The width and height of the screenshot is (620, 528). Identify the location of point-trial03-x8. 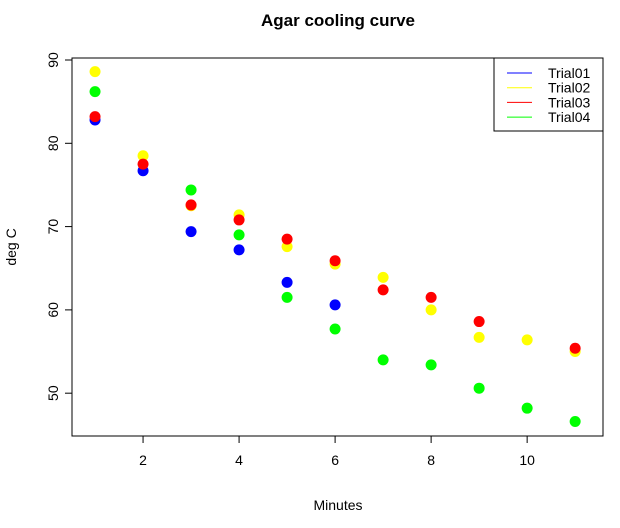
(431, 297).